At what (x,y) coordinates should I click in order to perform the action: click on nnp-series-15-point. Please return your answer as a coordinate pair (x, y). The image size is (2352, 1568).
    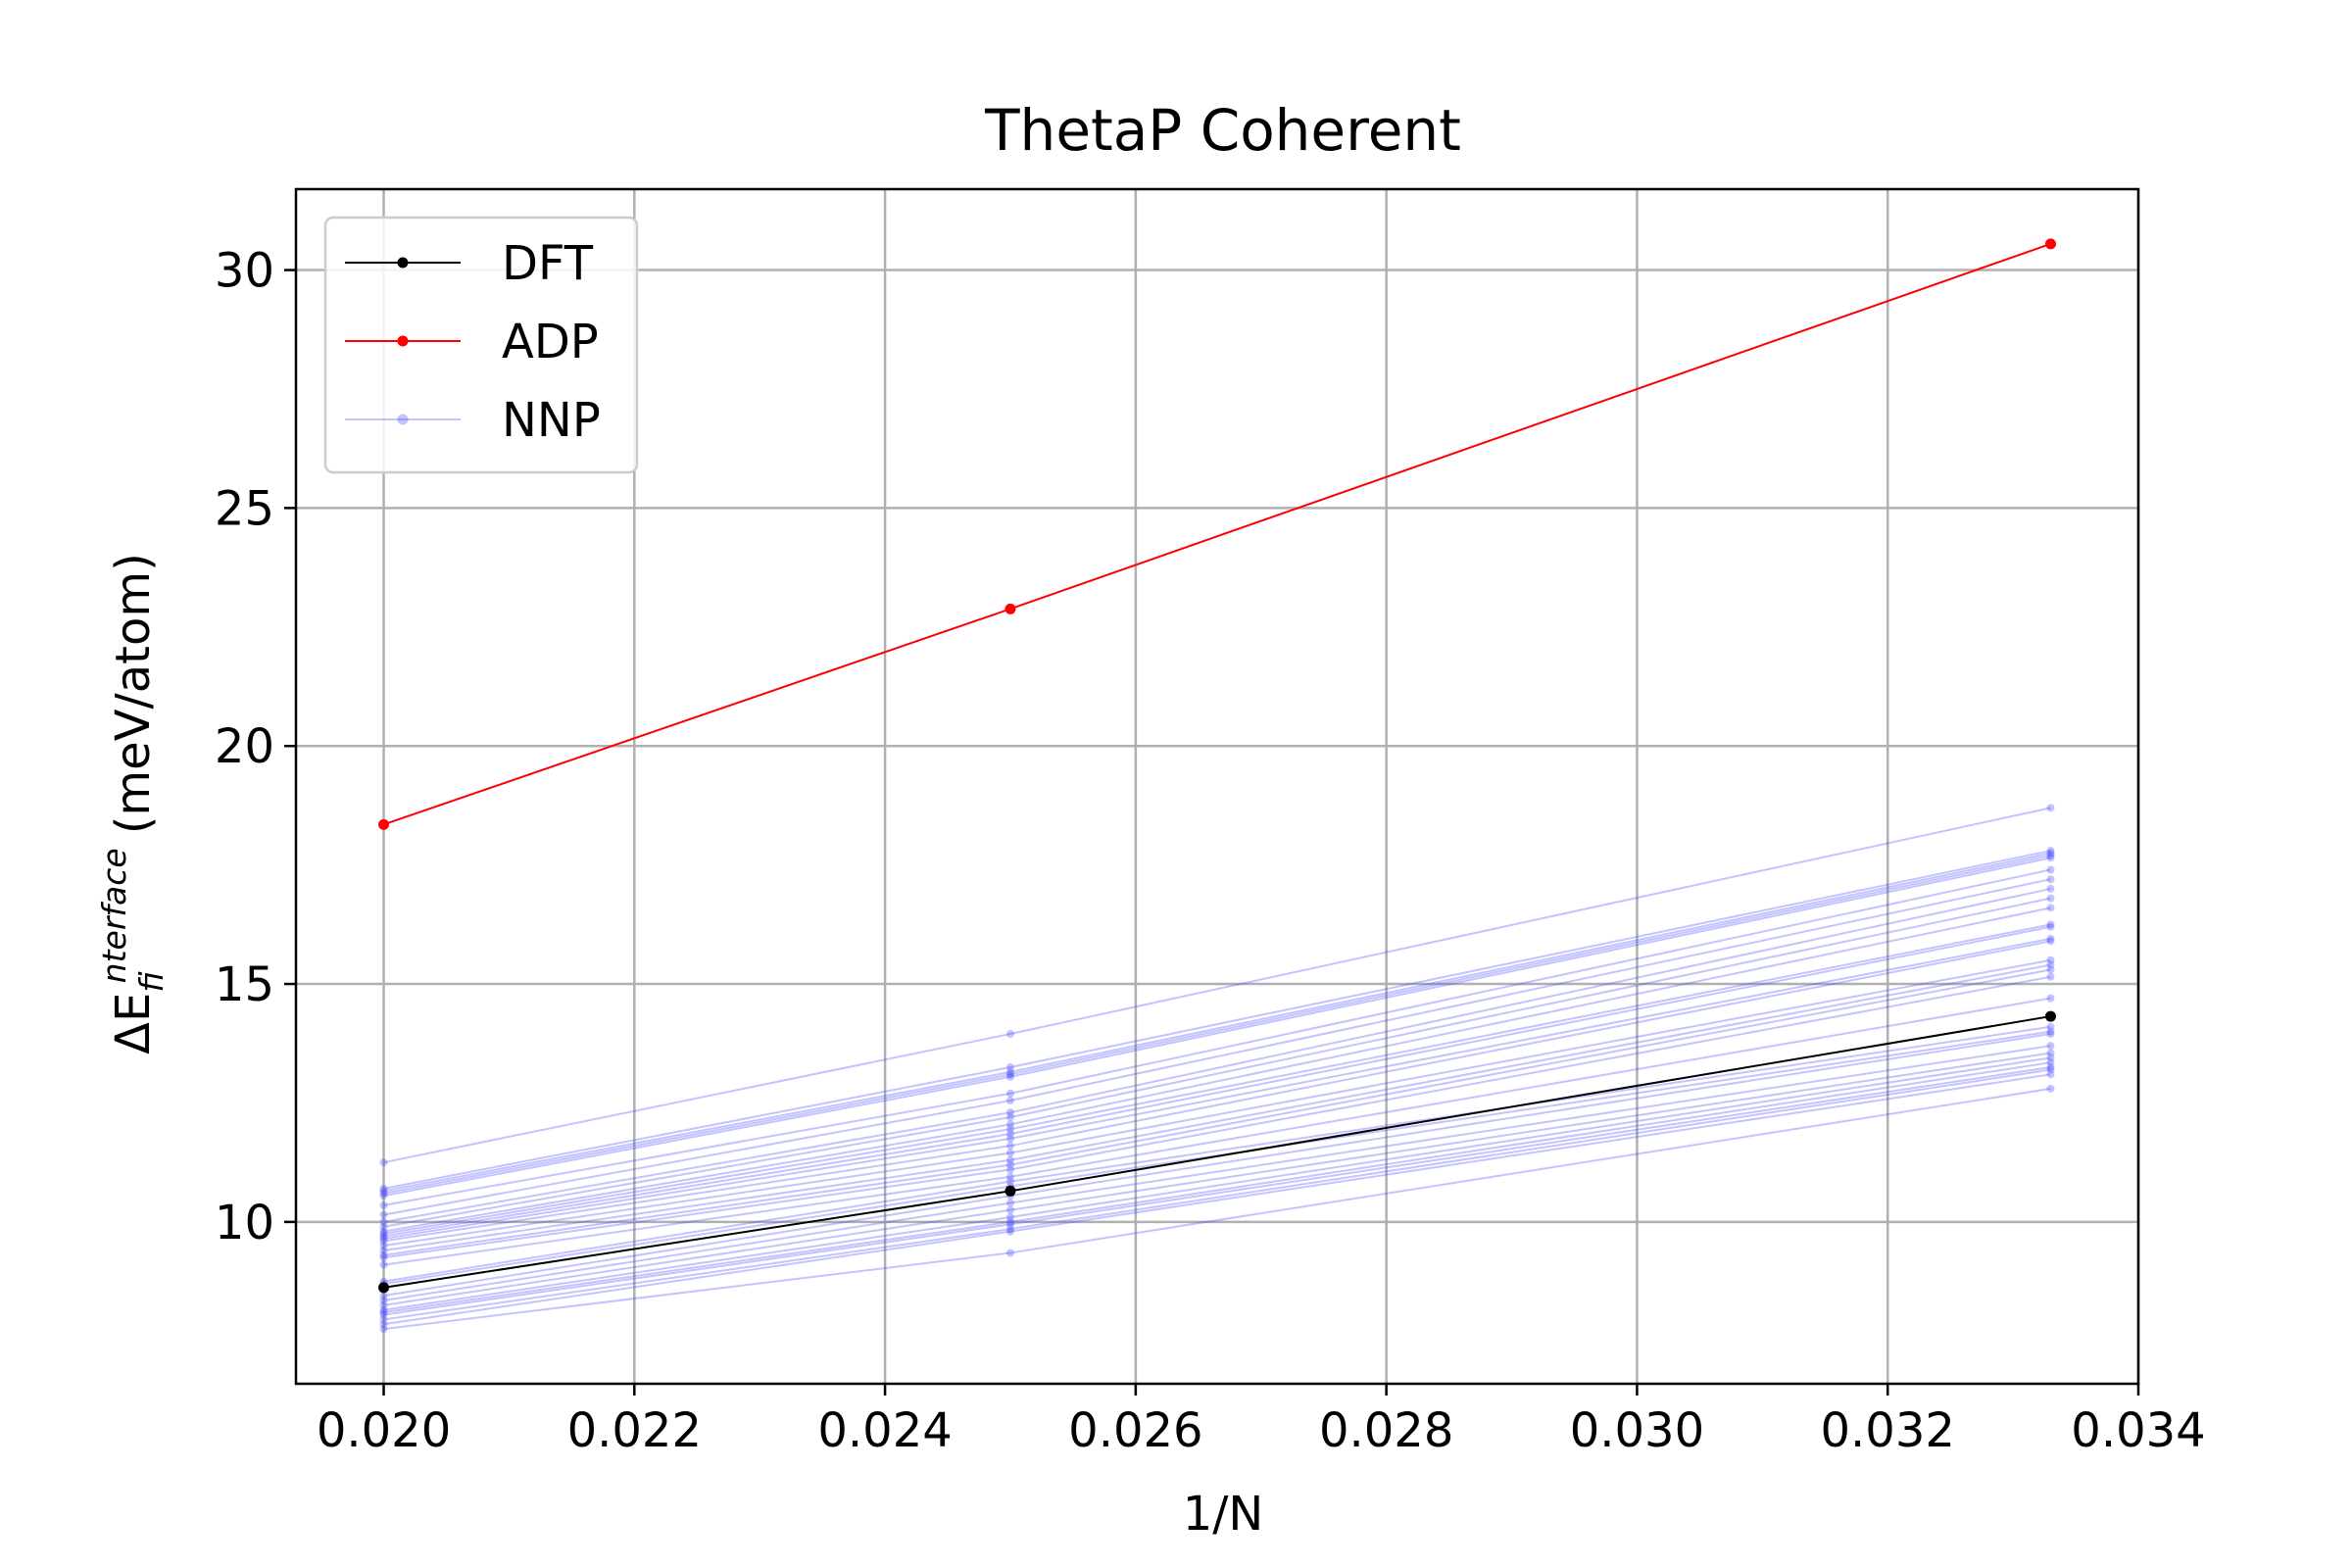
    Looking at the image, I should click on (2050, 960).